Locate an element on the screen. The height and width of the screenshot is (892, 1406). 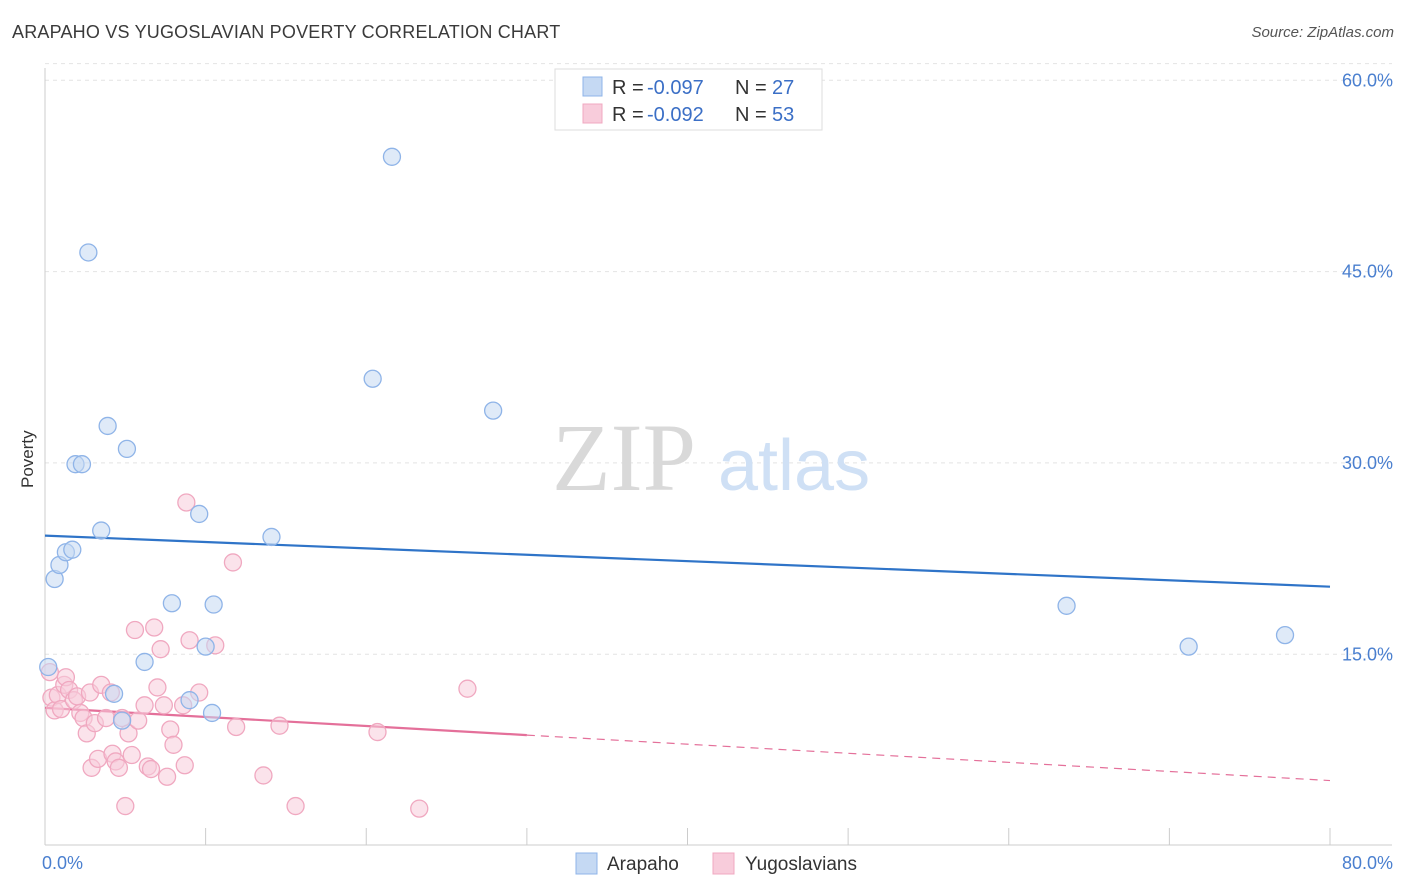
watermark-zip: ZIP is located at coordinates (624, 457).